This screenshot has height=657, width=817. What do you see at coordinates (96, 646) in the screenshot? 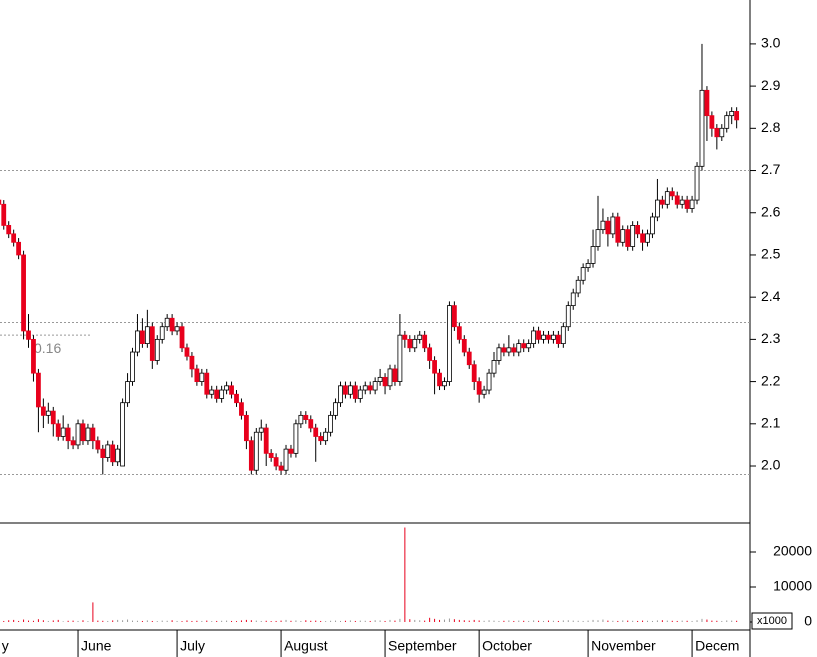
I see `month-label: June` at bounding box center [96, 646].